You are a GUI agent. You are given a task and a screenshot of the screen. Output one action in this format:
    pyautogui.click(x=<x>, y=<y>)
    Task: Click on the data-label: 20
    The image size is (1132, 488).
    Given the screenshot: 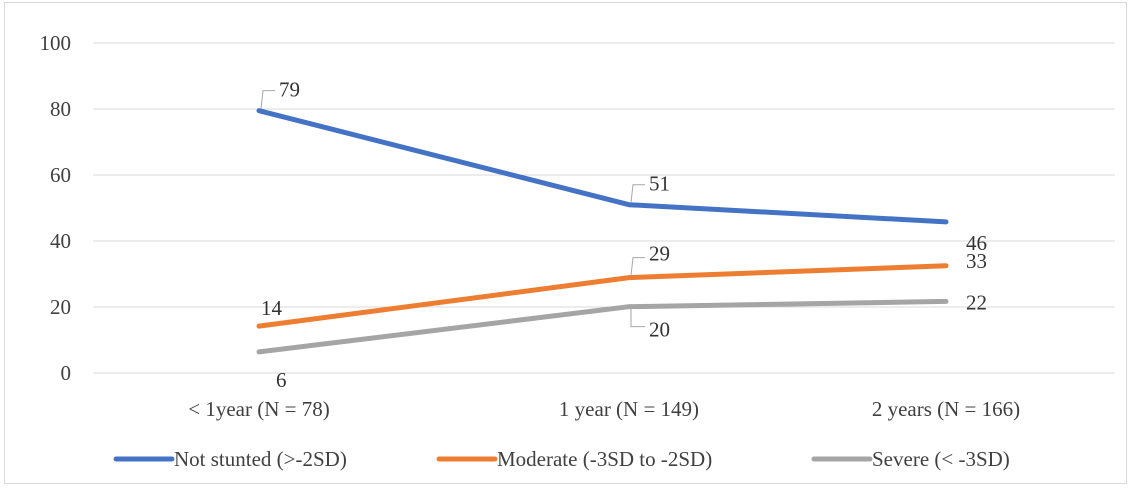 What is the action you would take?
    pyautogui.click(x=659, y=330)
    